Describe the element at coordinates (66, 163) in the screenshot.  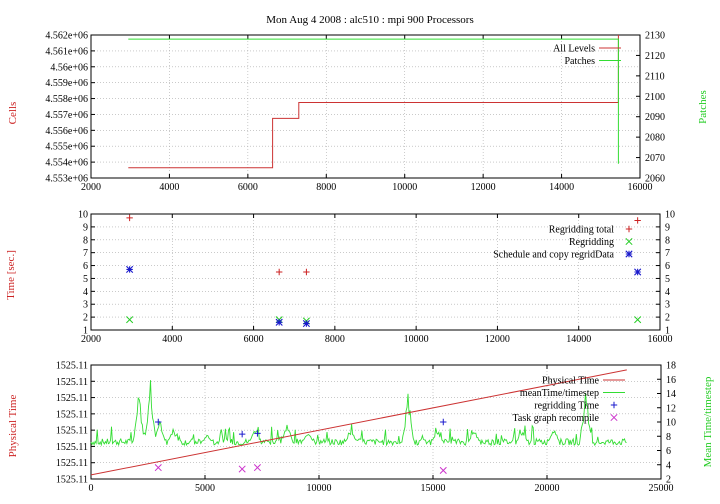
I see `y-tick-label: 4.554e+06` at that location.